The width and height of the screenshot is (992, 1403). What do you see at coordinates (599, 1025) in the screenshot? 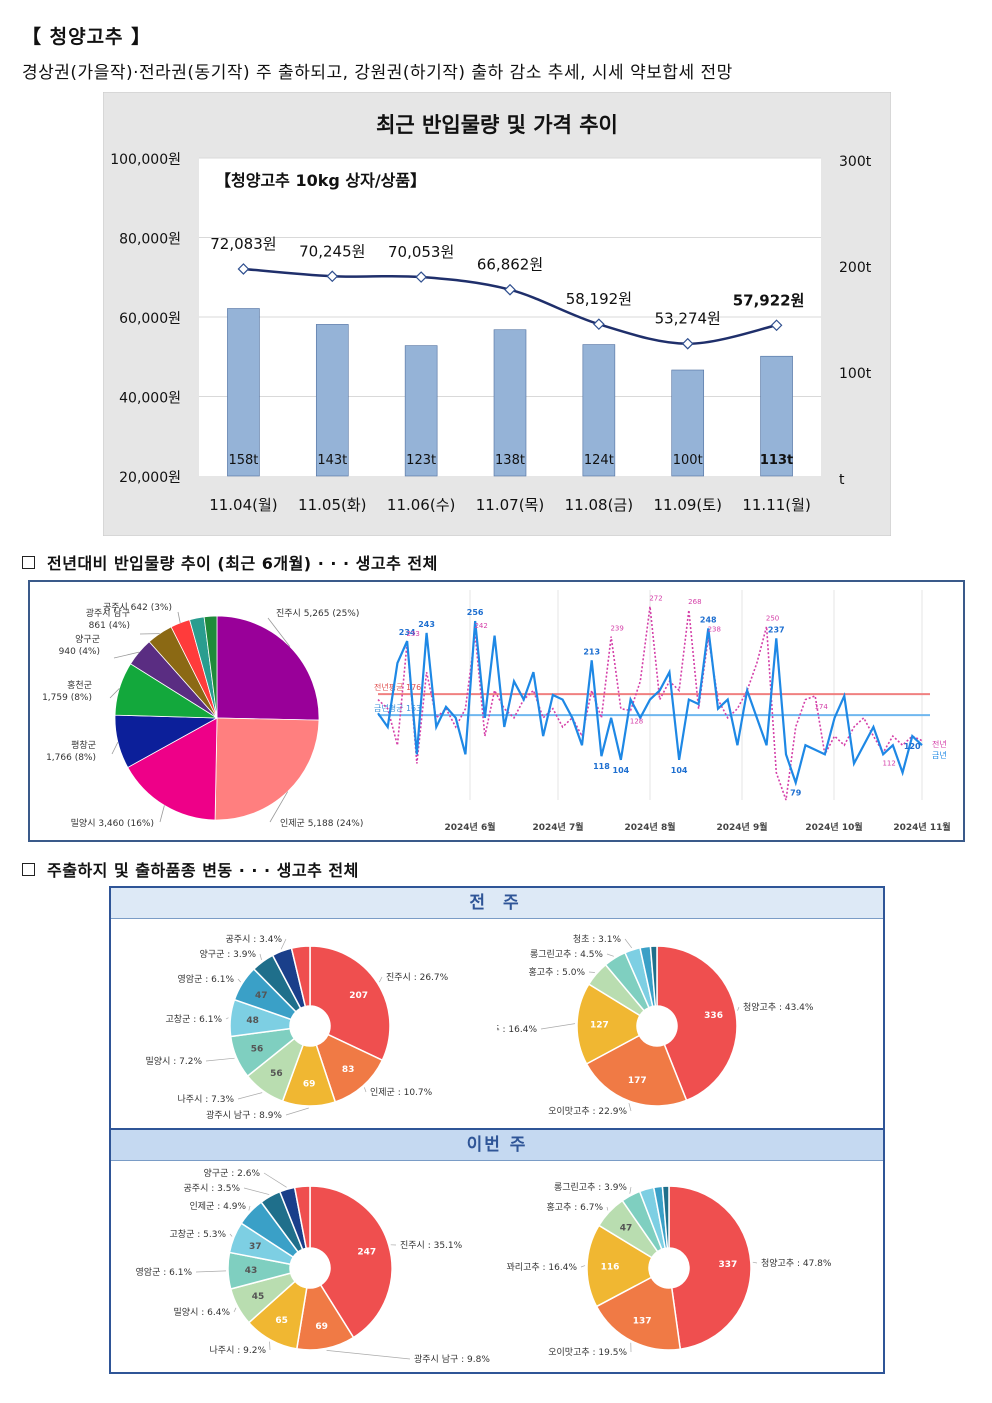
I see `slice-value: 127` at bounding box center [599, 1025].